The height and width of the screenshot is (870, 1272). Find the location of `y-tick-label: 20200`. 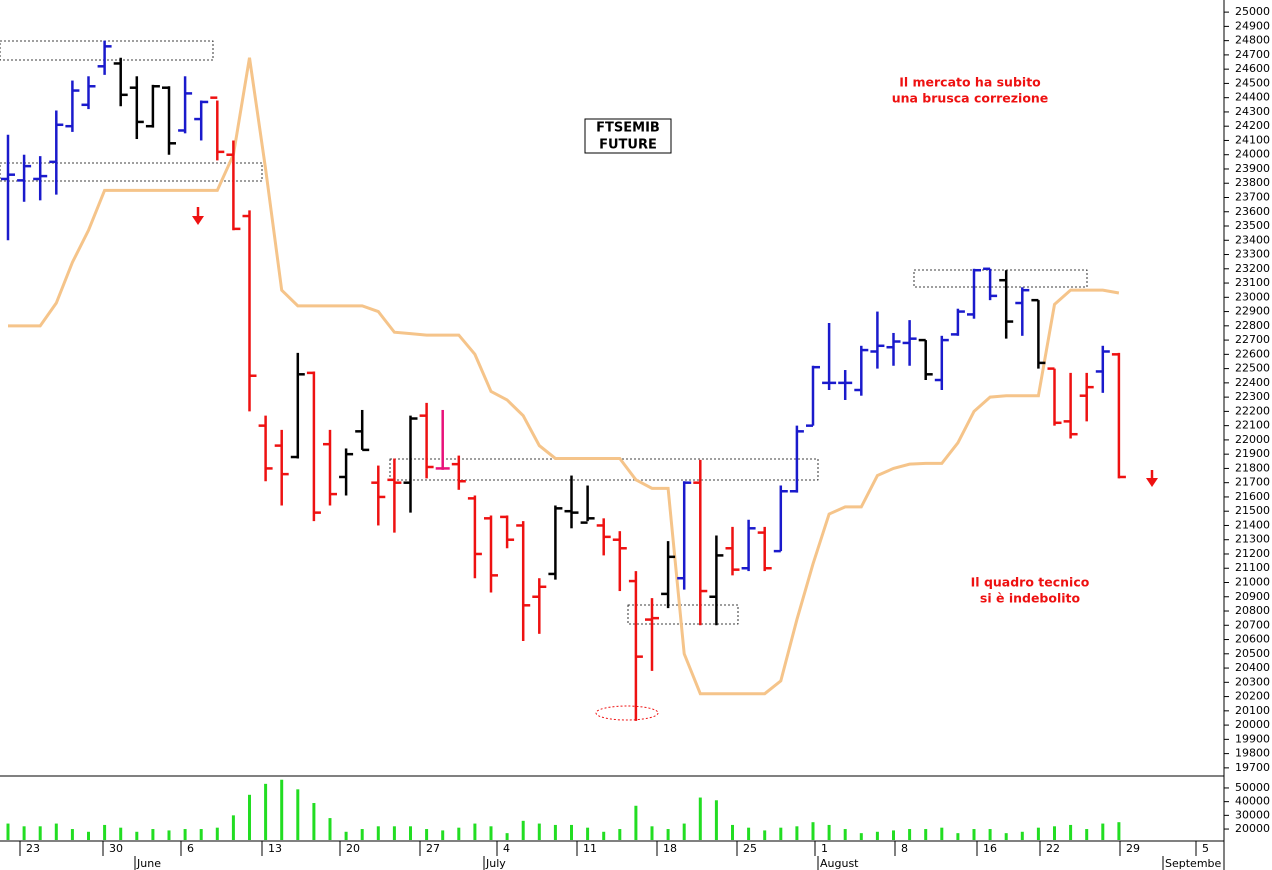

y-tick-label: 20200 is located at coordinates (1252, 696).